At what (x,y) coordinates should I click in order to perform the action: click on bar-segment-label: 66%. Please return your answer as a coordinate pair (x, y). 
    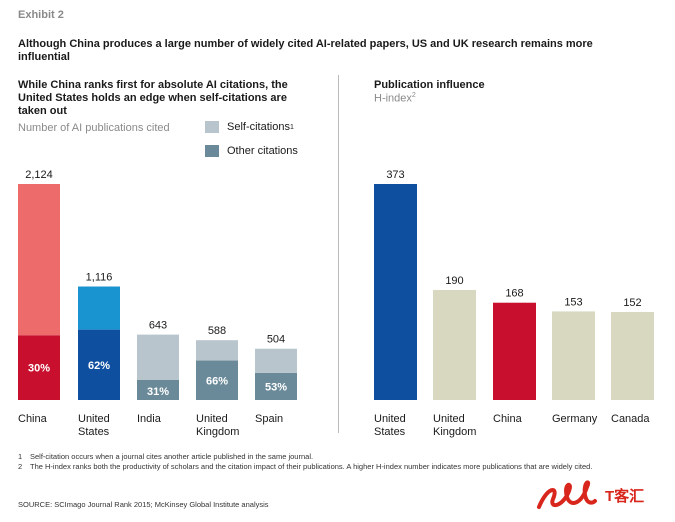
    Looking at the image, I should click on (217, 381).